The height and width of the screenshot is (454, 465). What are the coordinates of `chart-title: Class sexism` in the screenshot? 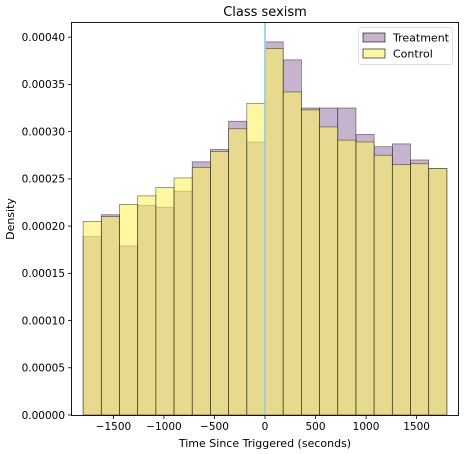 It's located at (265, 12).